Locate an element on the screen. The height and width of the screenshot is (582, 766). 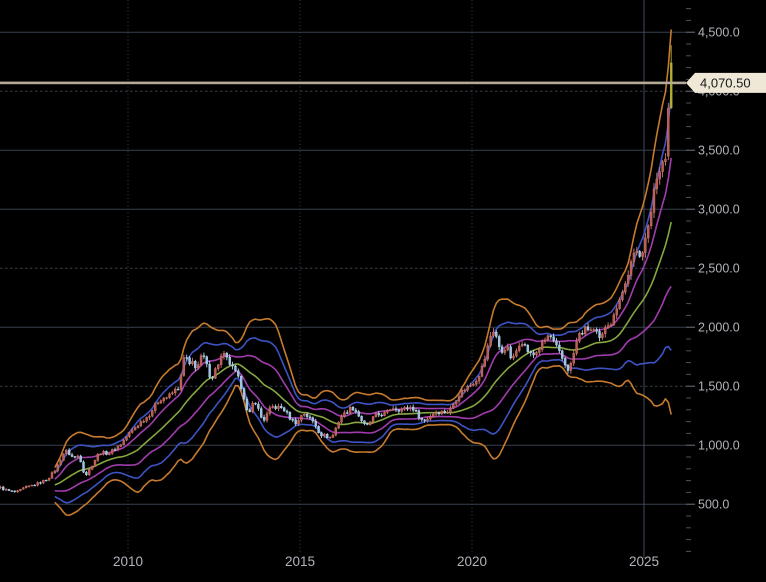
price-tag-value: 4,070.50 is located at coordinates (725, 83).